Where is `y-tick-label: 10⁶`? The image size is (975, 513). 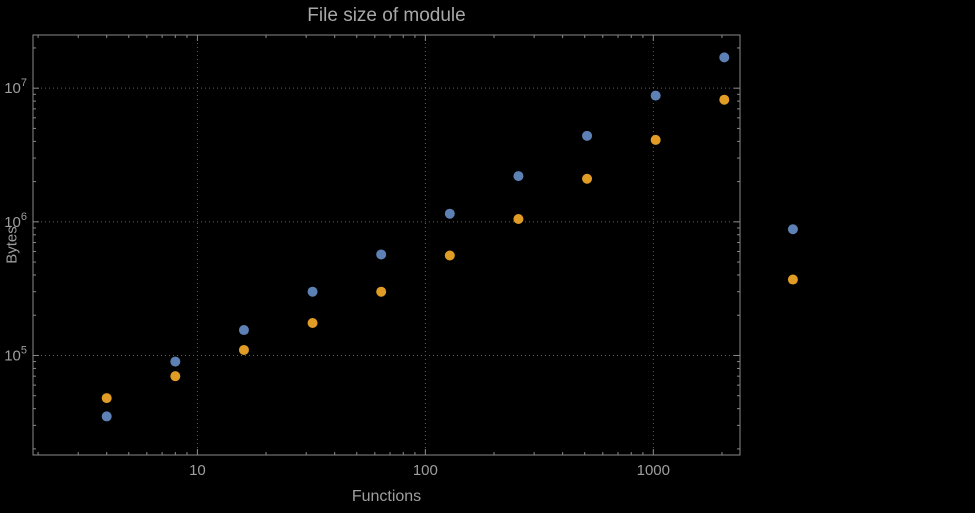
y-tick-label: 10⁶ is located at coordinates (15, 221).